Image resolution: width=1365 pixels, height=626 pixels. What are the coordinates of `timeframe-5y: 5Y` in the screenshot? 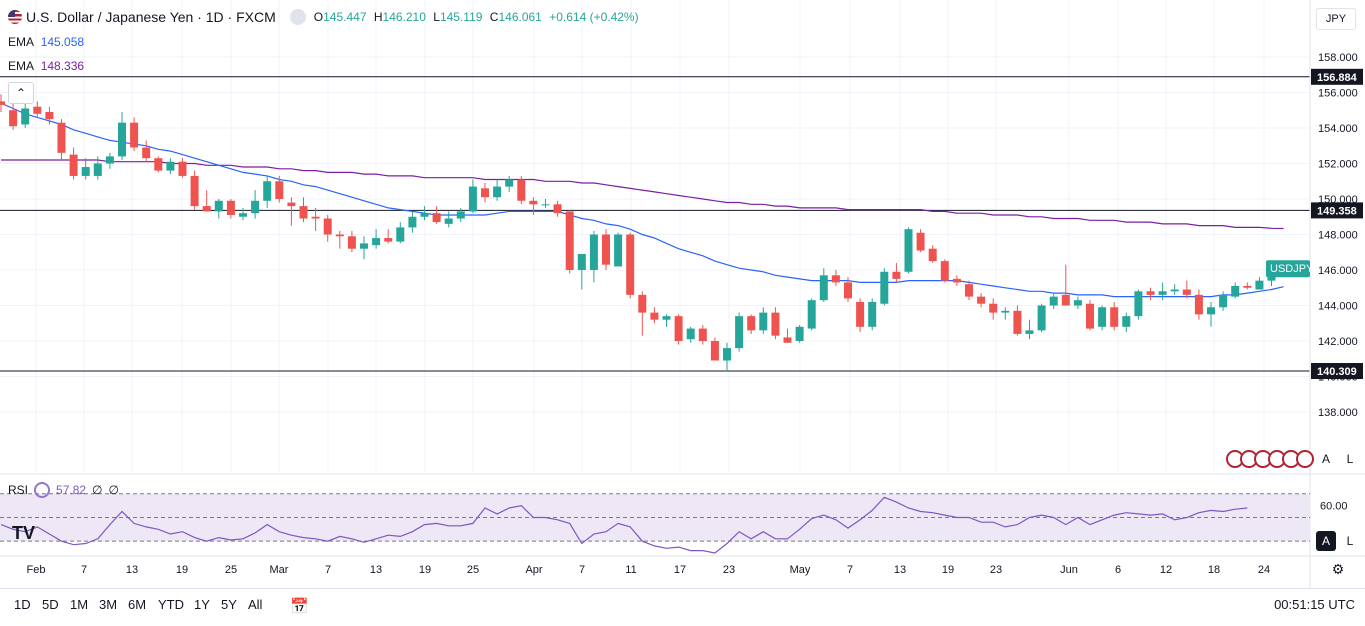 It's located at (229, 604).